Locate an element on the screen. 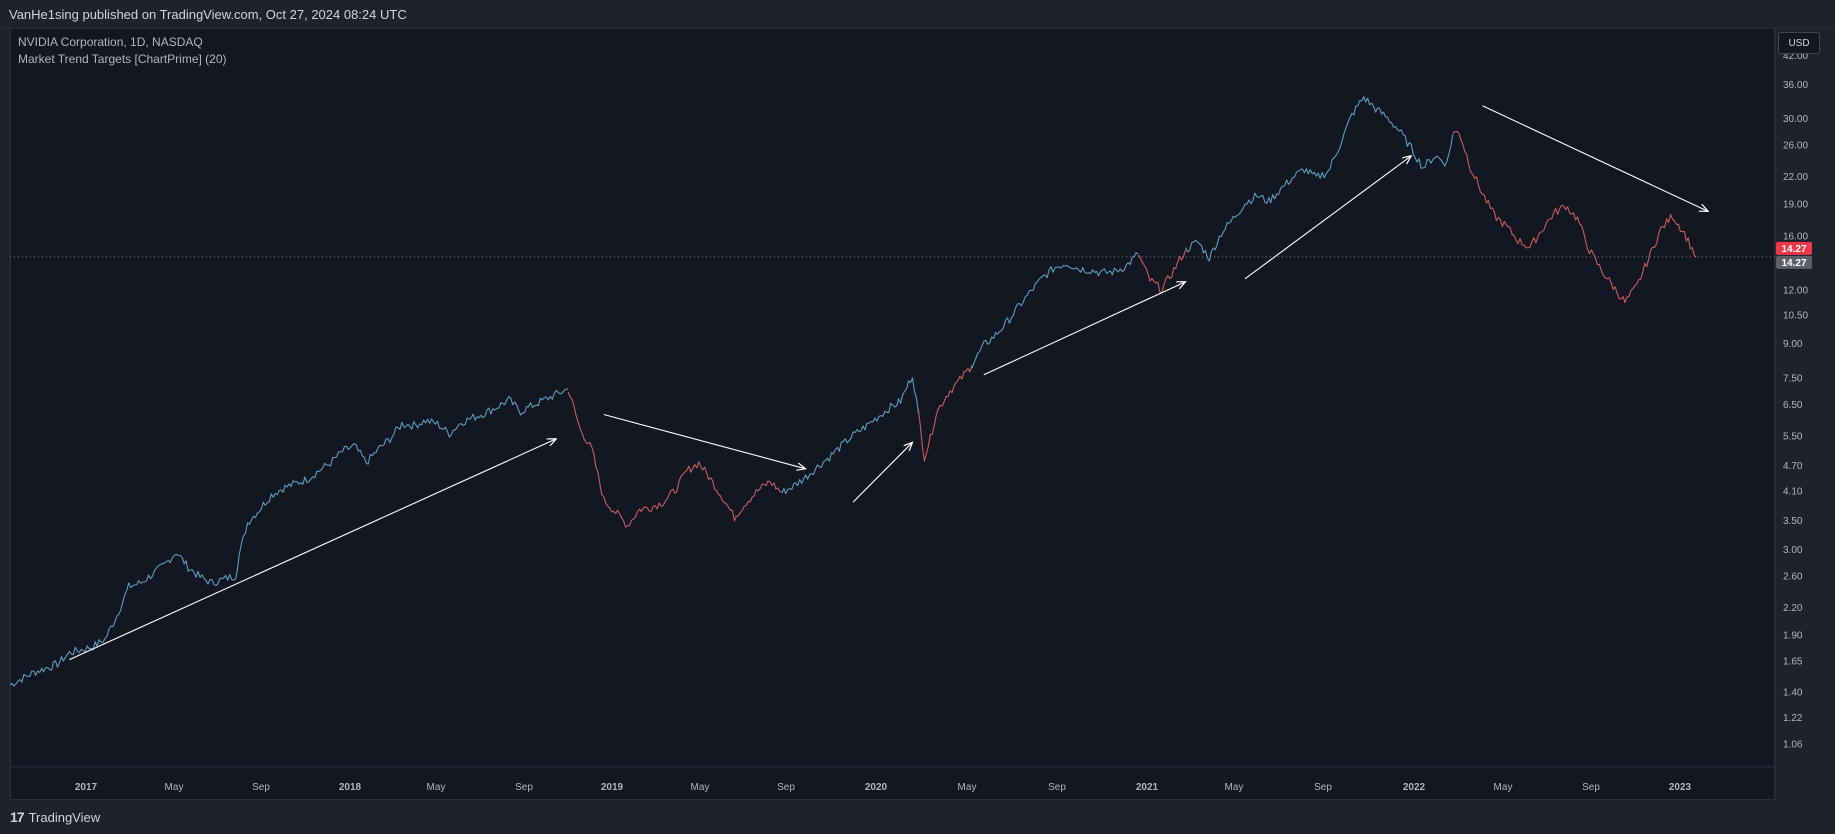  y-tick-label: 16.00 is located at coordinates (1795, 237).